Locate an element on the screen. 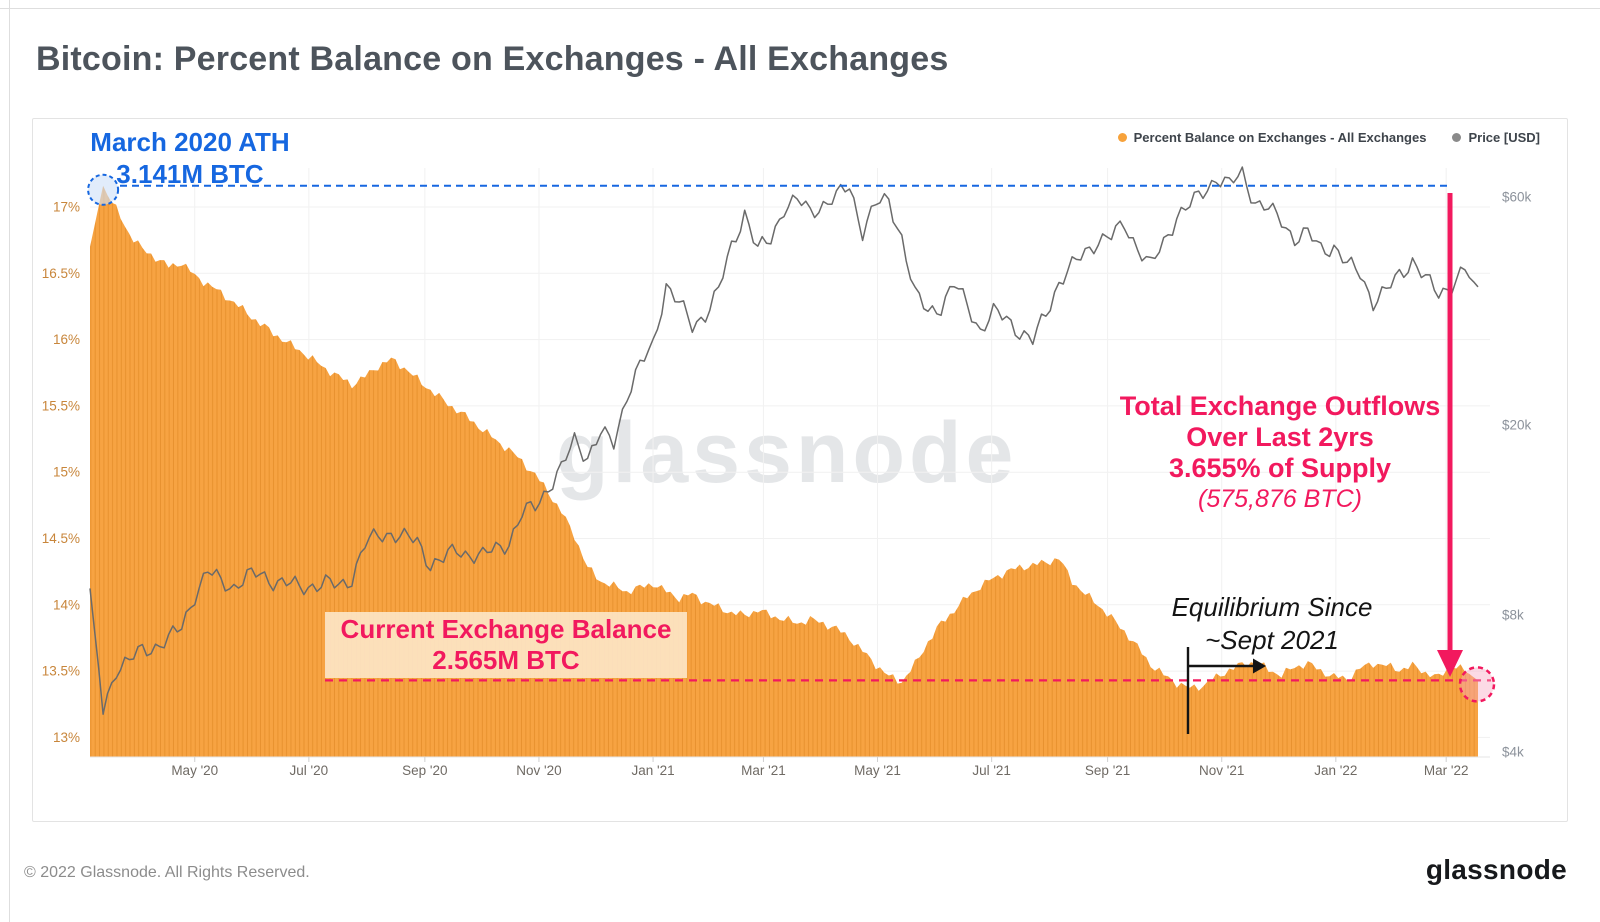 This screenshot has height=922, width=1600. svg-text: Jul '21 is located at coordinates (991, 770).